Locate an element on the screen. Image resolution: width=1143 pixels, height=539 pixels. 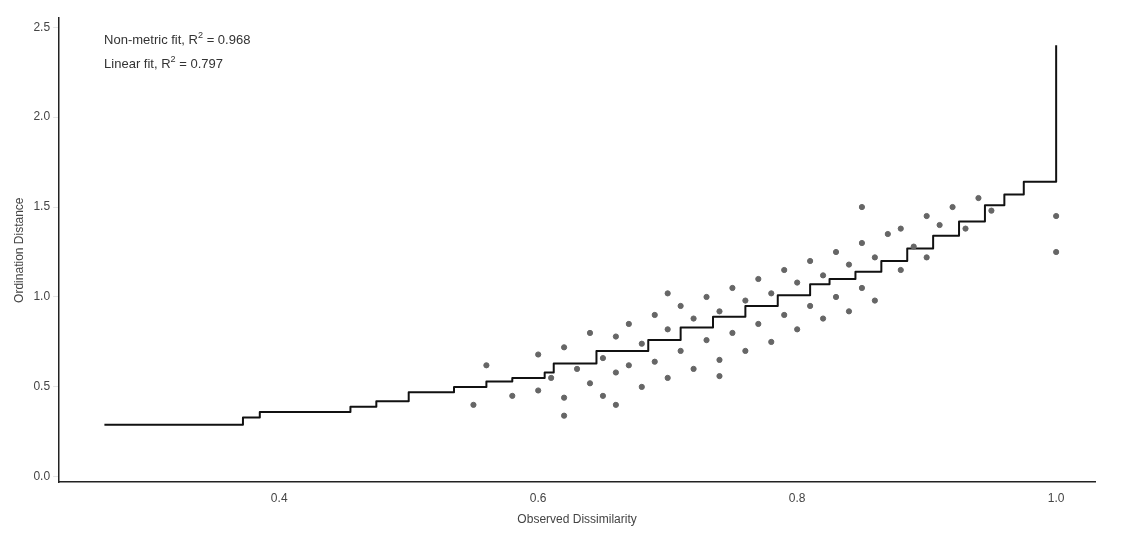
y-tick-label: 1.0 is located at coordinates (42, 296).